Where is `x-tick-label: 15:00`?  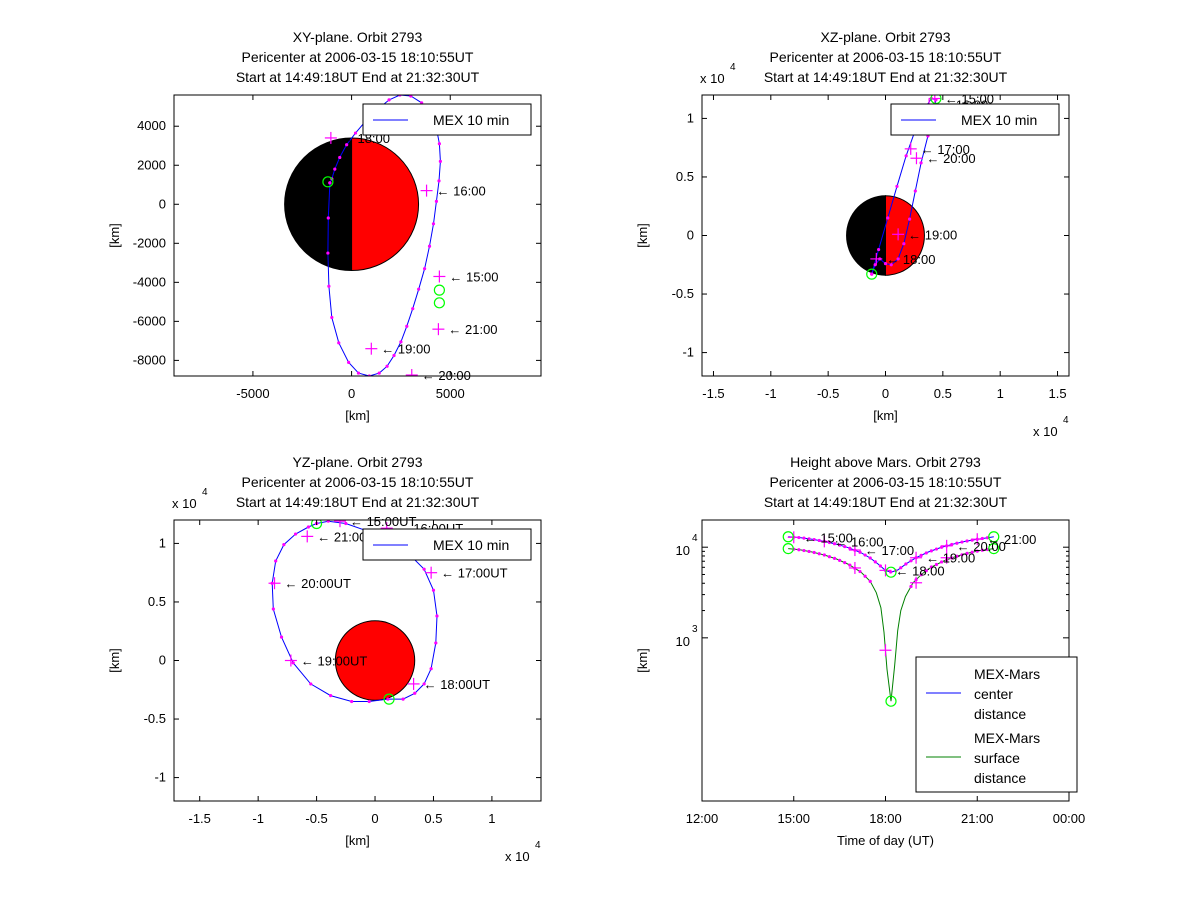 x-tick-label: 15:00 is located at coordinates (793, 818).